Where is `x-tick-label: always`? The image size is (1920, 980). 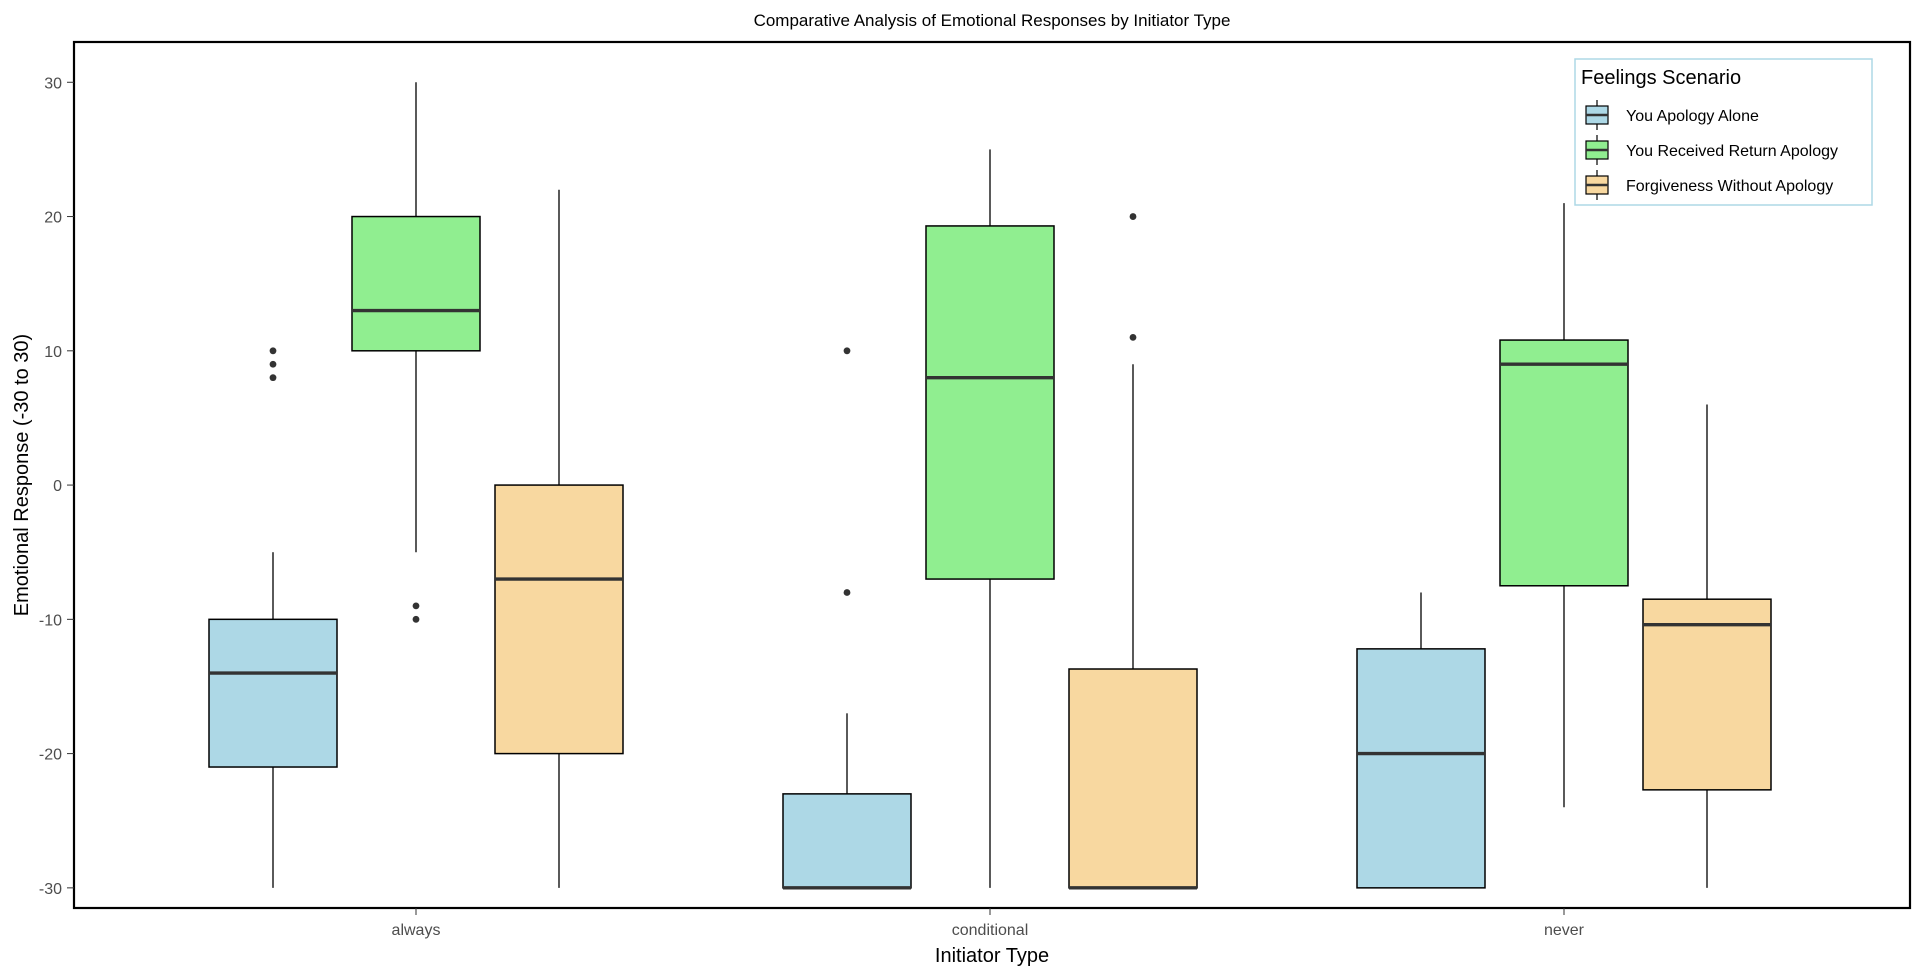 x-tick-label: always is located at coordinates (416, 930).